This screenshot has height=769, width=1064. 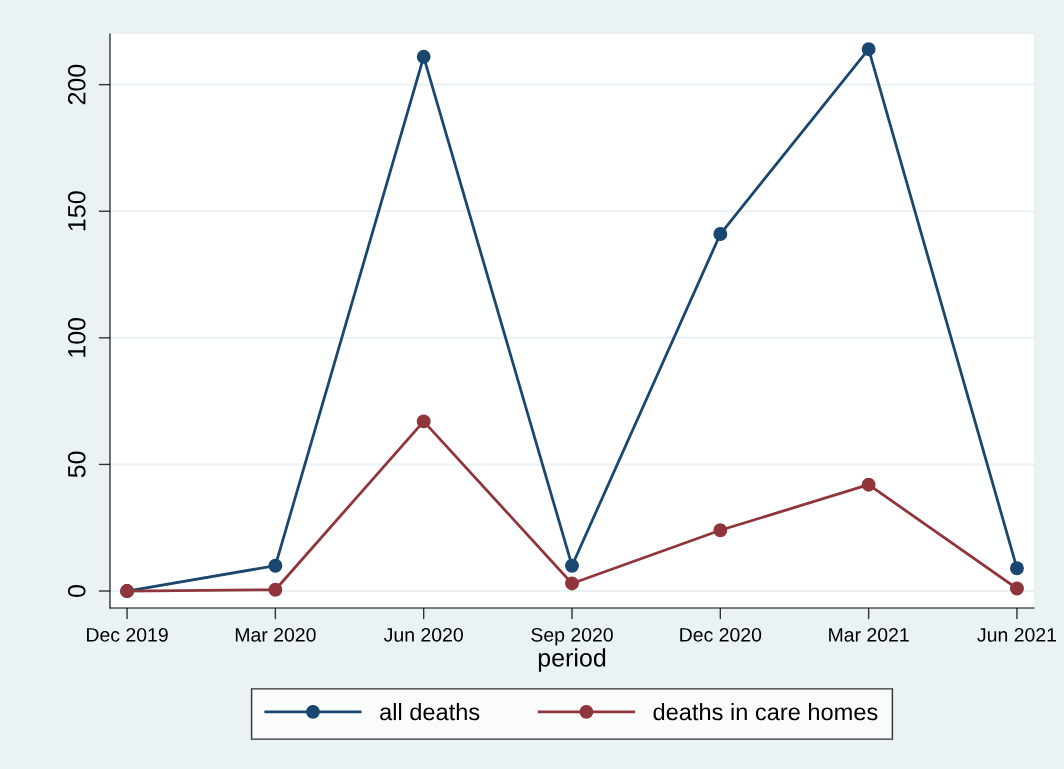 What do you see at coordinates (76, 84) in the screenshot?
I see `y-tick-label: 200` at bounding box center [76, 84].